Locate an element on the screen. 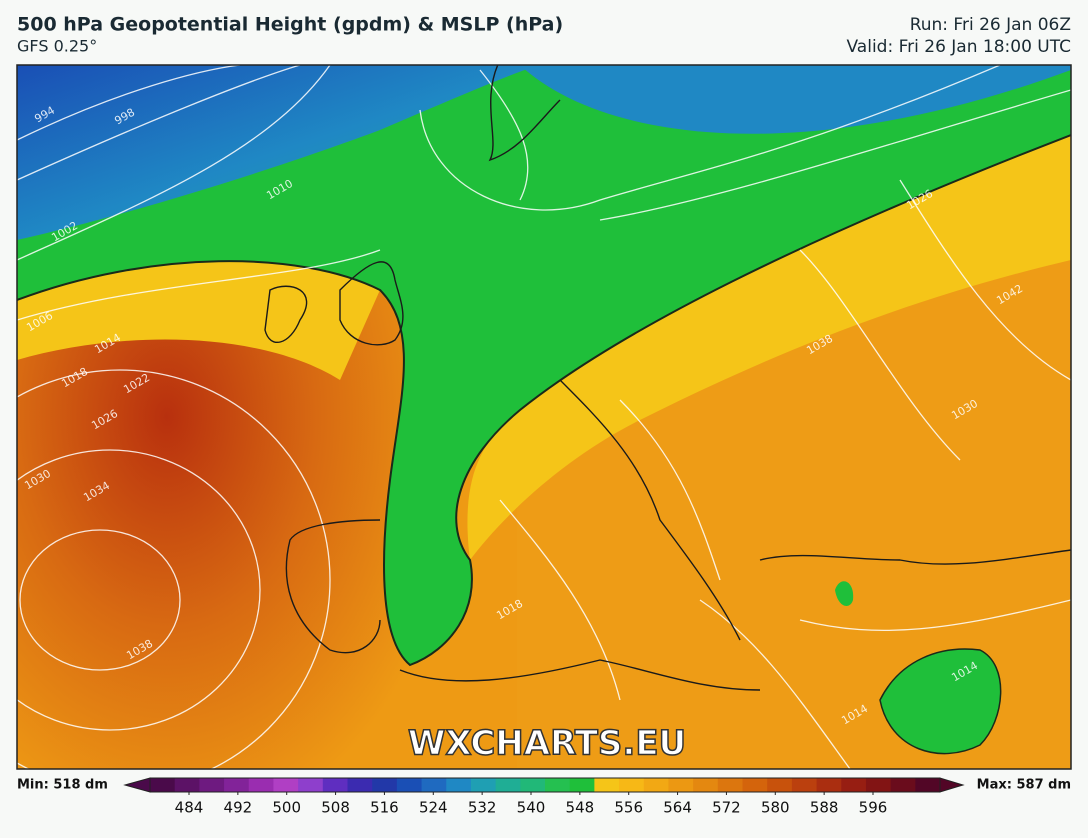 The width and height of the screenshot is (1088, 838). blue-zone-north is located at coordinates (795, 99).